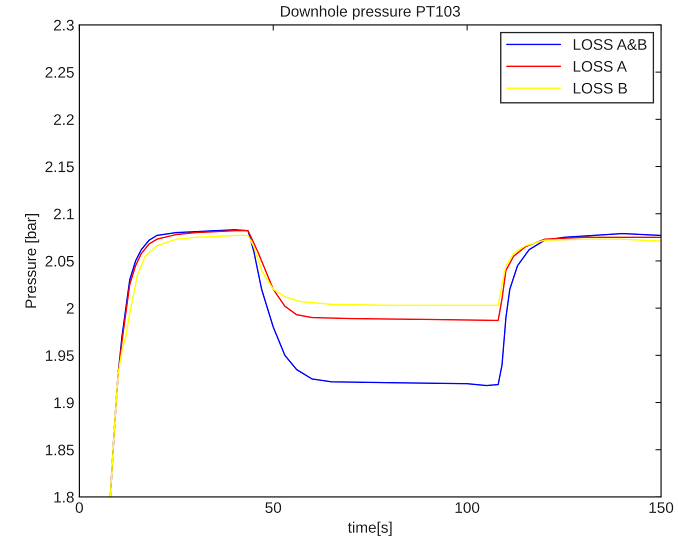 Image resolution: width=678 pixels, height=554 pixels. Describe the element at coordinates (370, 529) in the screenshot. I see `x-axis-title: time[s]` at that location.